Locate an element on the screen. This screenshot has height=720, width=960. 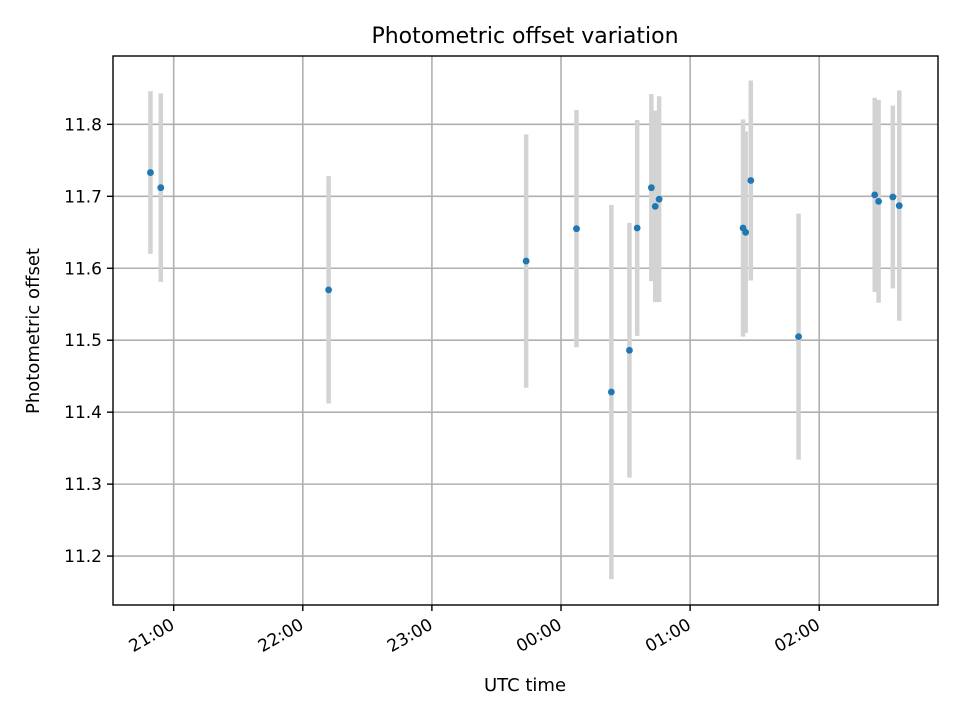
x-axis-label: UTC time is located at coordinates (525, 685).